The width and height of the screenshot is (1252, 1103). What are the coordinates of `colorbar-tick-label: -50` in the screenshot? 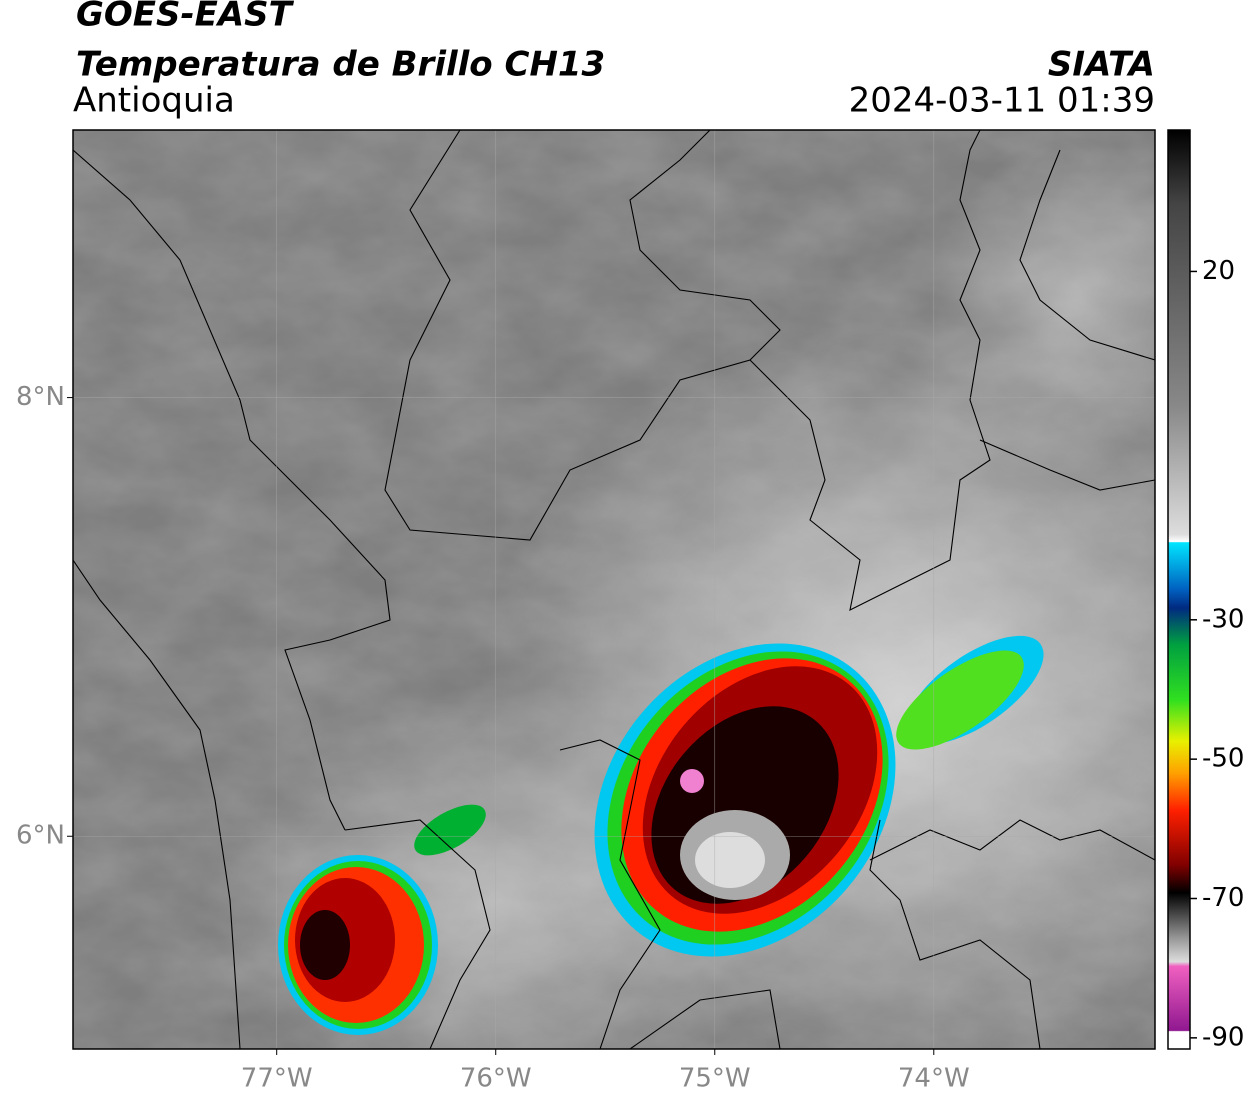 It's located at (1223, 759).